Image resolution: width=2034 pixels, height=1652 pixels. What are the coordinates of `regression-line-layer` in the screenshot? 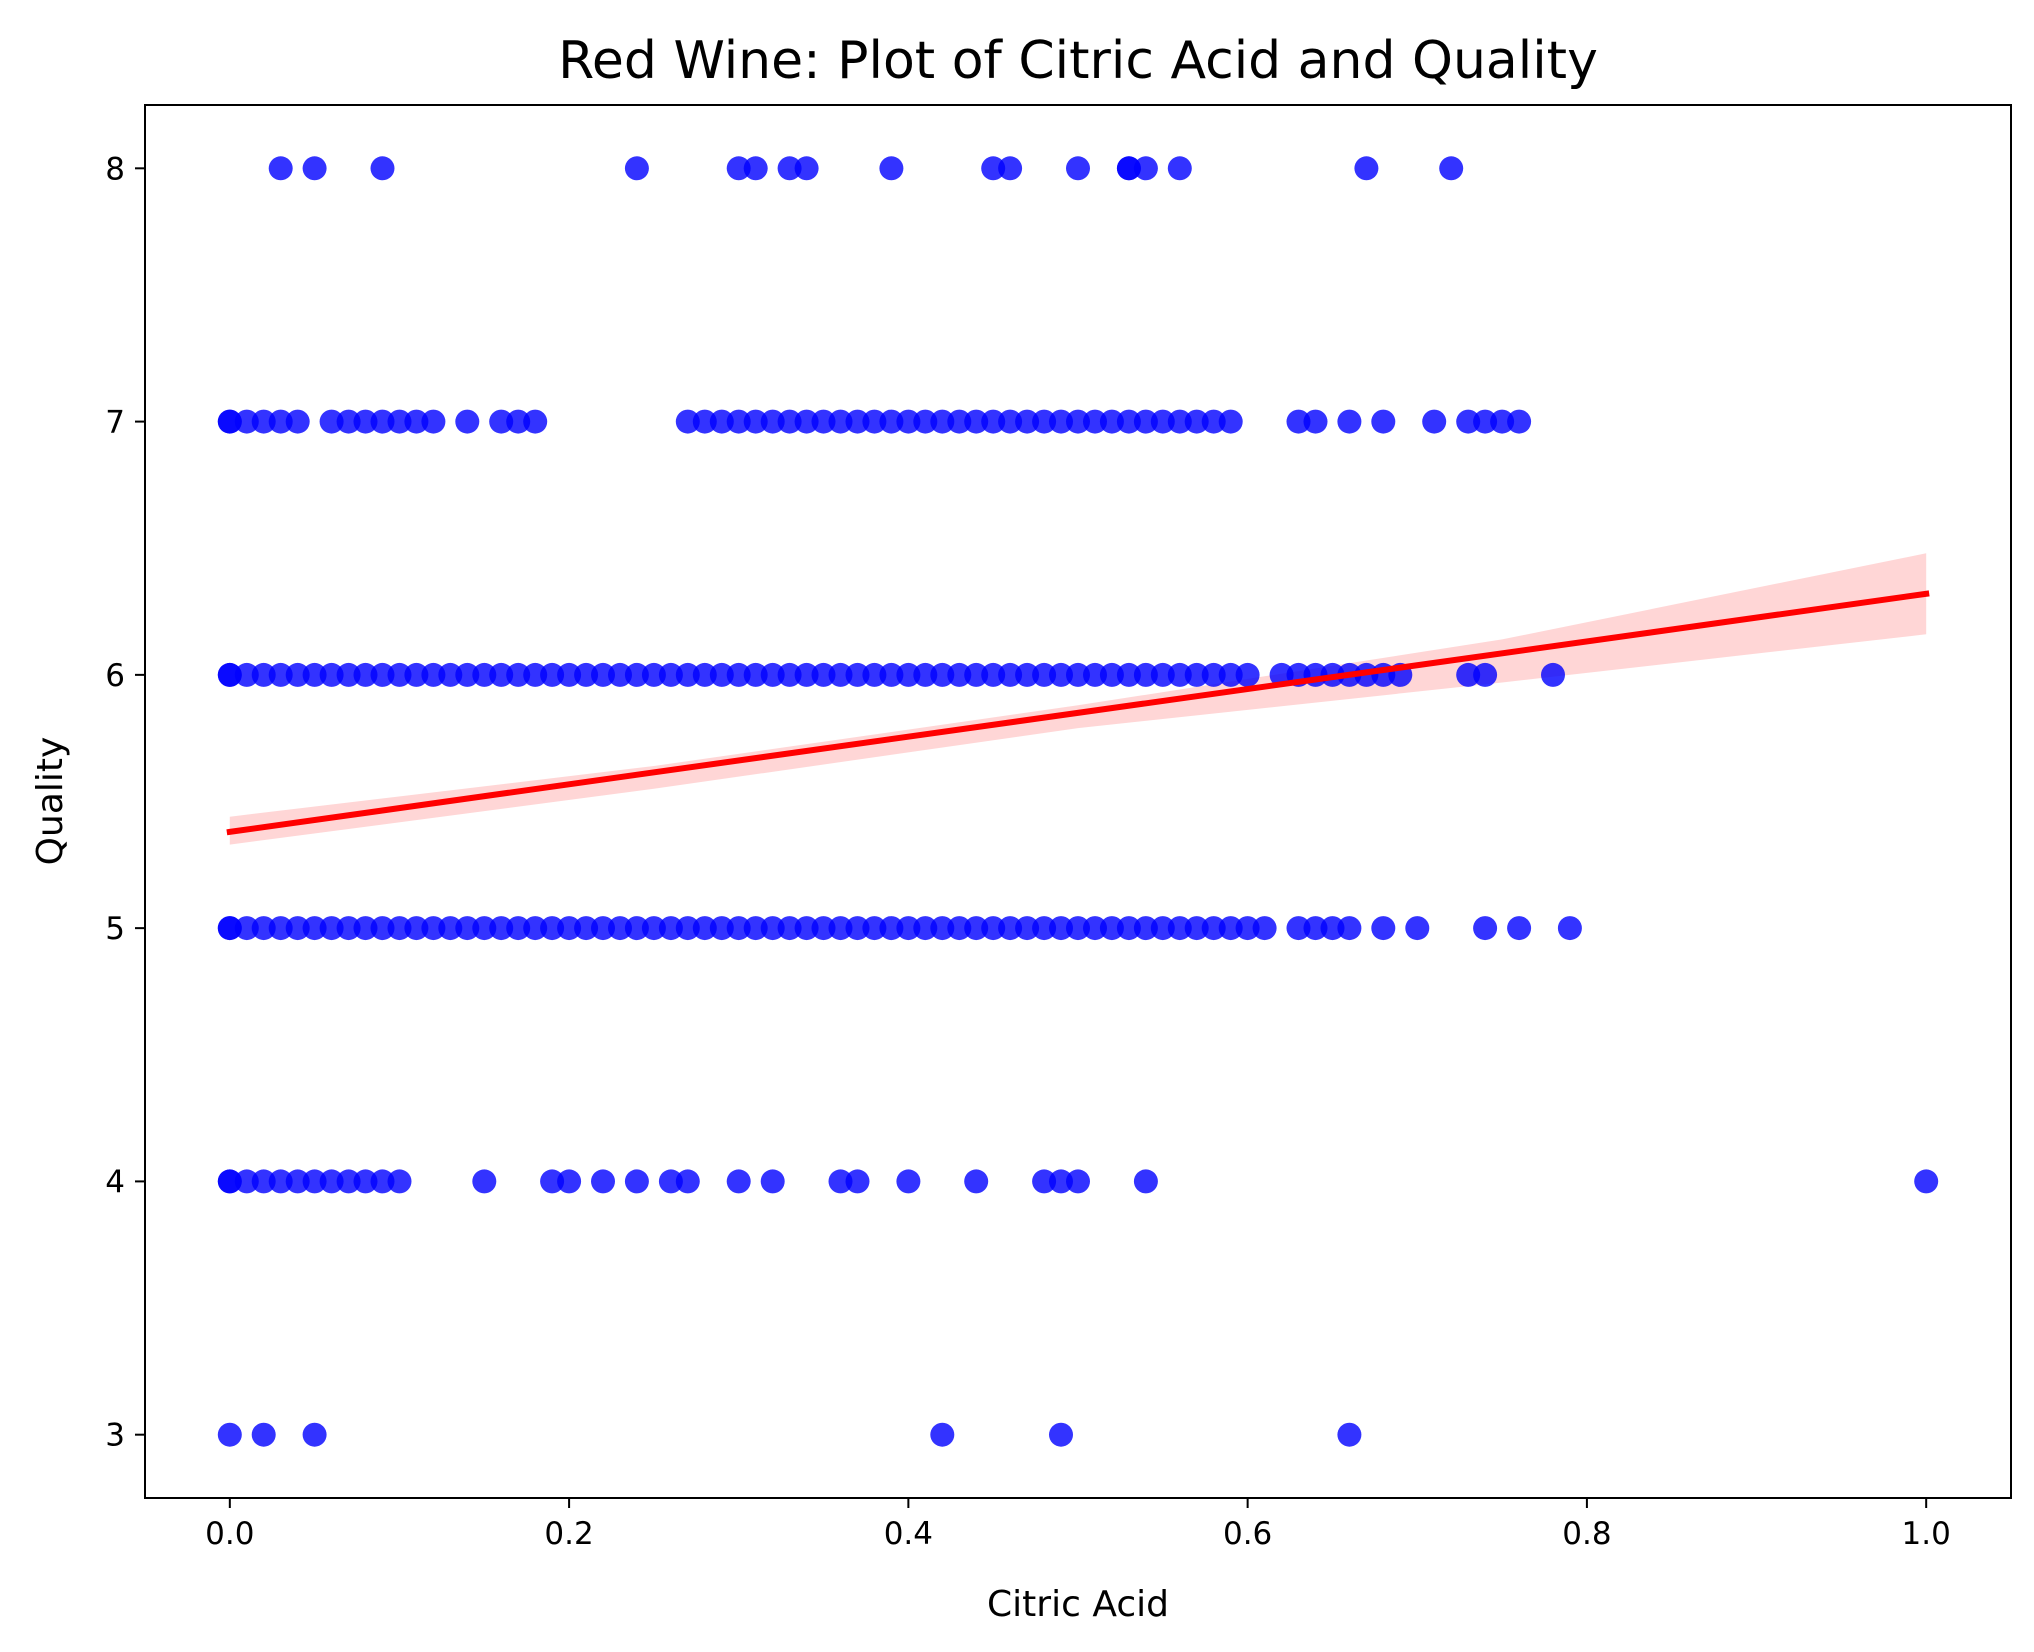 It's located at (1078, 713).